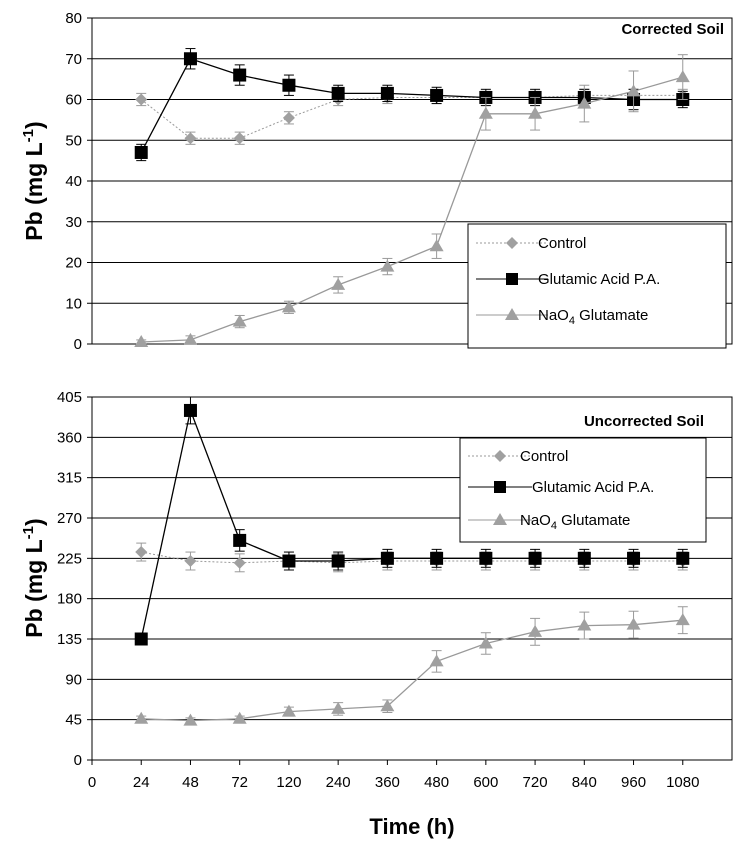 The image size is (734, 841). I want to click on x-tick-label: 48, so click(190, 782).